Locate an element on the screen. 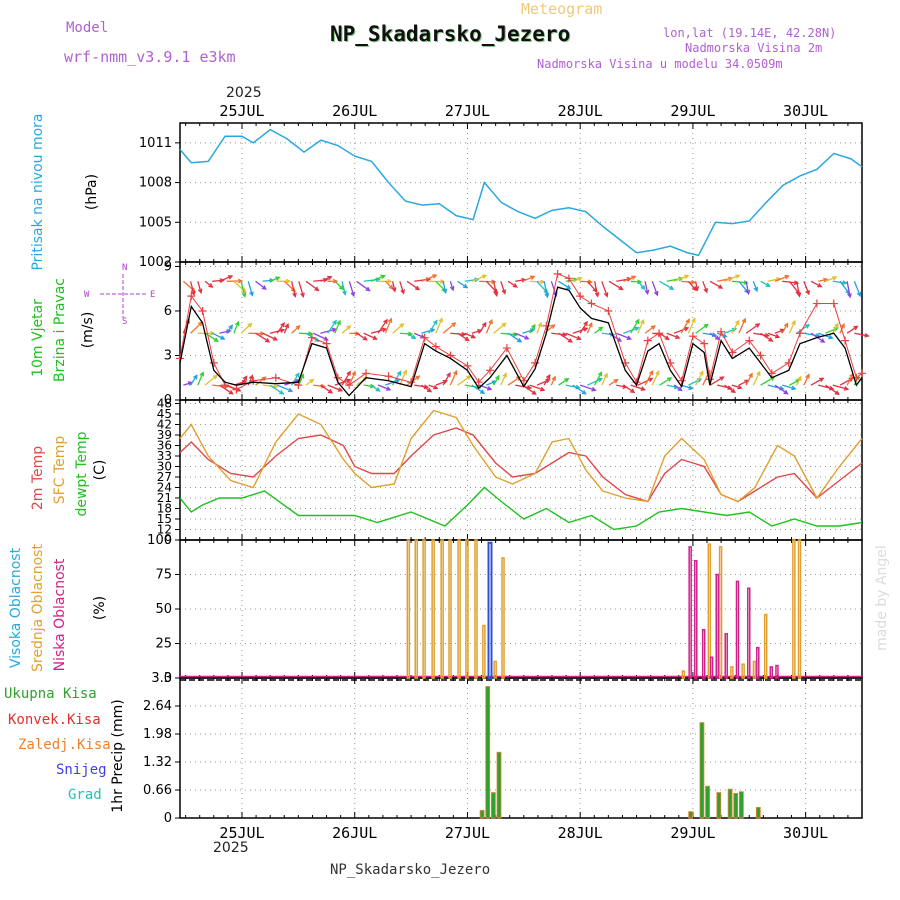 Image resolution: width=900 pixels, height=900 pixels. x-tick-label: 27JUL is located at coordinates (467, 833).